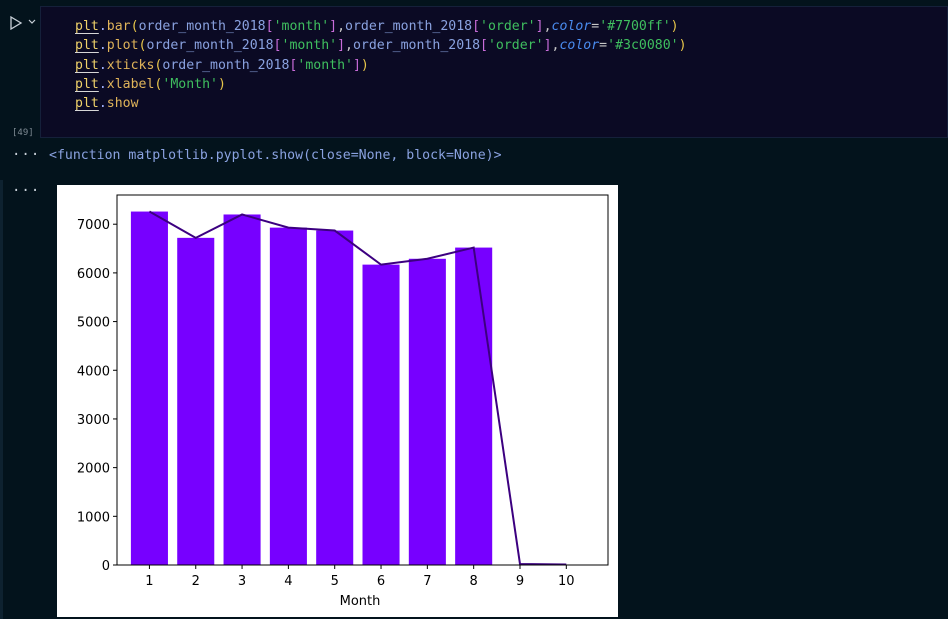 This screenshot has height=619, width=948. What do you see at coordinates (149, 581) in the screenshot?
I see `x-tick-label: 1` at bounding box center [149, 581].